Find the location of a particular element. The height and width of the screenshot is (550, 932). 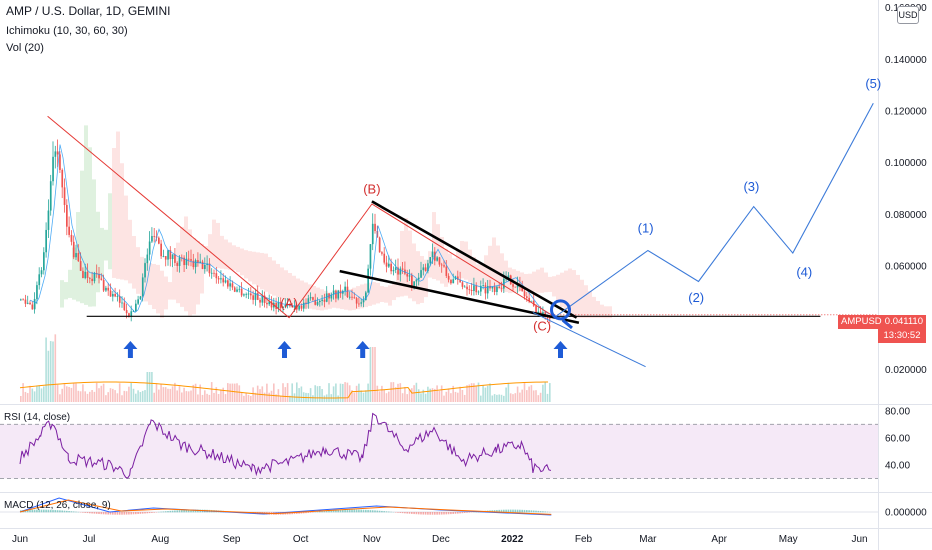

time-tick-label: Apr is located at coordinates (719, 539).